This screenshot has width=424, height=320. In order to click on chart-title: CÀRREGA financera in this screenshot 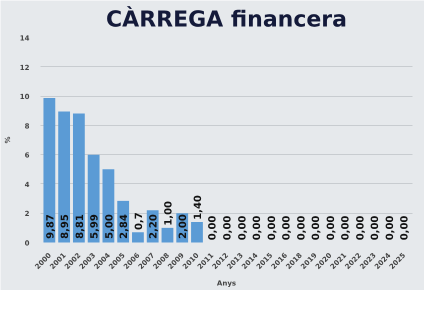, I will do `click(226, 19)`.